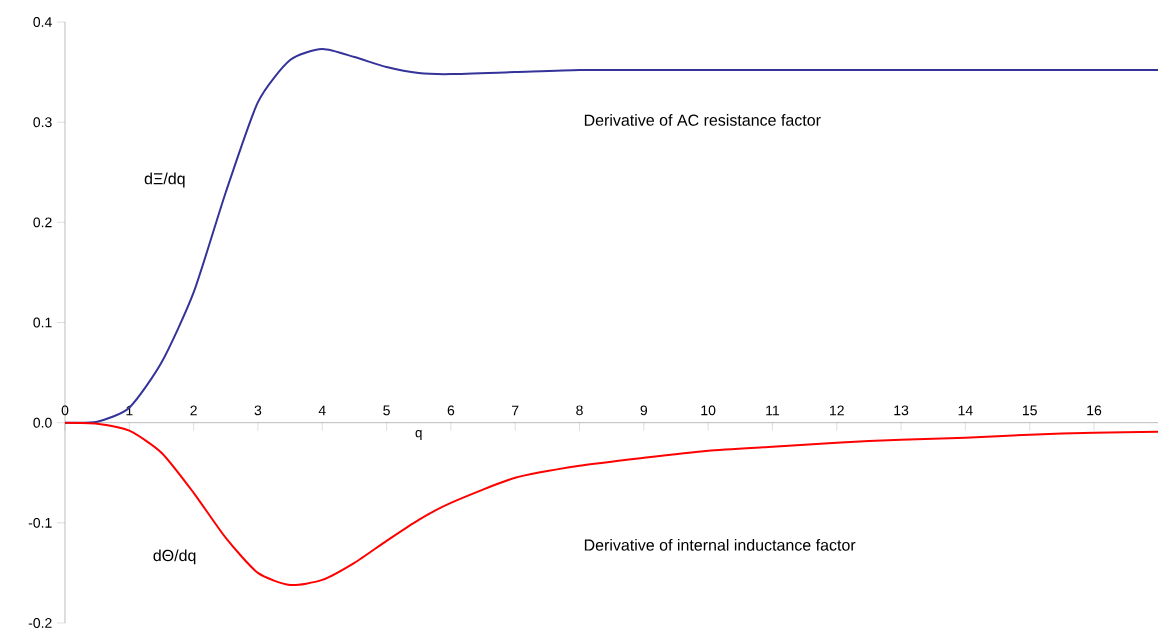 Image resolution: width=1158 pixels, height=633 pixels. What do you see at coordinates (40, 623) in the screenshot?
I see `y-tick-label: -0.2` at bounding box center [40, 623].